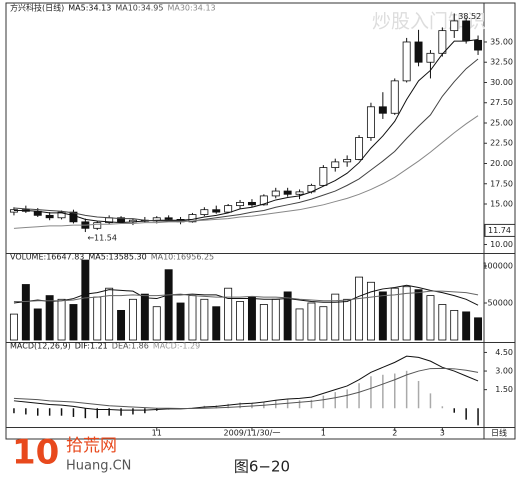 This screenshot has width=524, height=481. I want to click on logo-name: 拾荒网, so click(91, 446).